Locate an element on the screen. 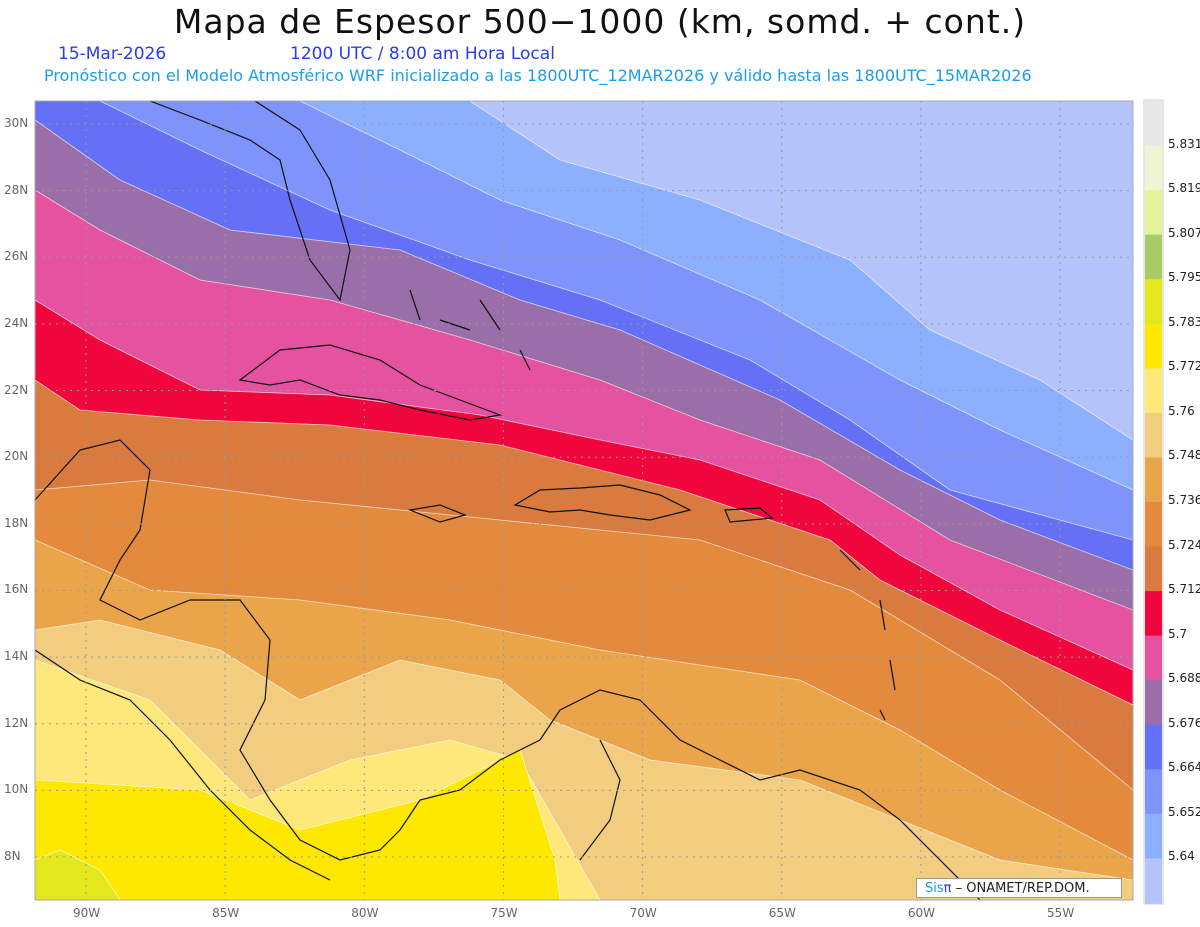 The image size is (1200, 927). lat-tick-label: 14N is located at coordinates (16, 656).